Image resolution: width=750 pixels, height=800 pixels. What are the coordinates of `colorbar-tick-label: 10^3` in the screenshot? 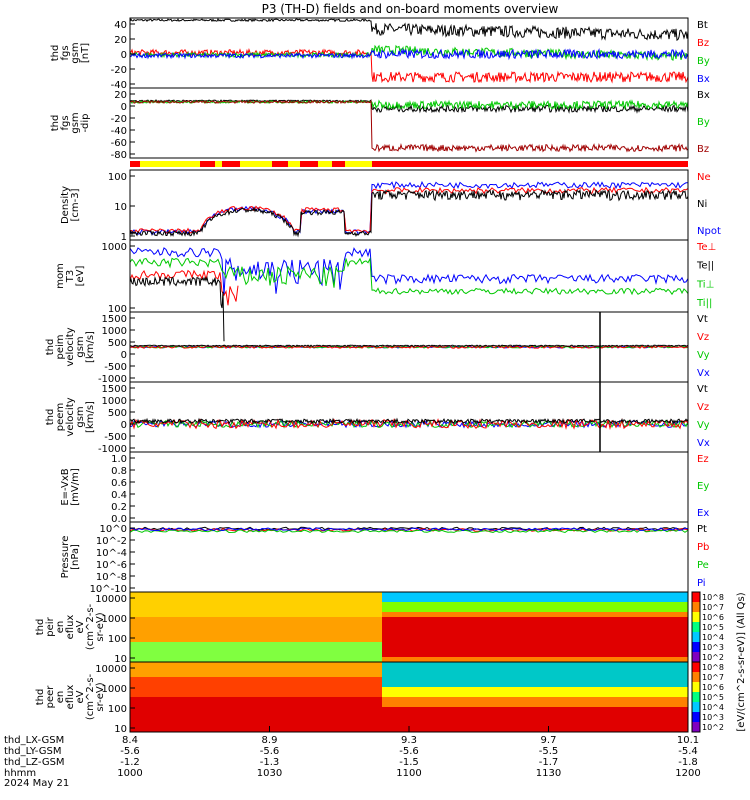 It's located at (713, 647).